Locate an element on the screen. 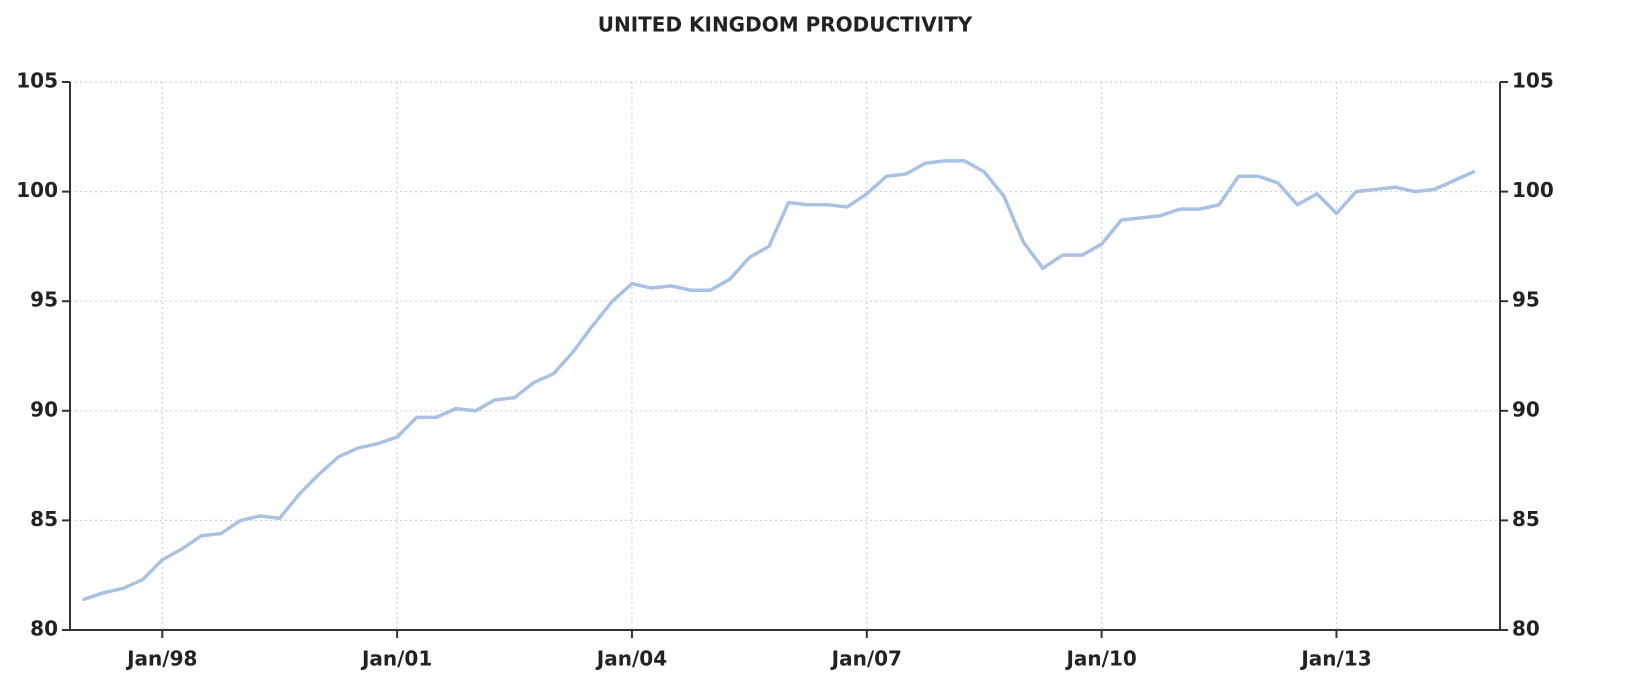 The image size is (1640, 700). y2-tick-label: 95 is located at coordinates (1526, 300).